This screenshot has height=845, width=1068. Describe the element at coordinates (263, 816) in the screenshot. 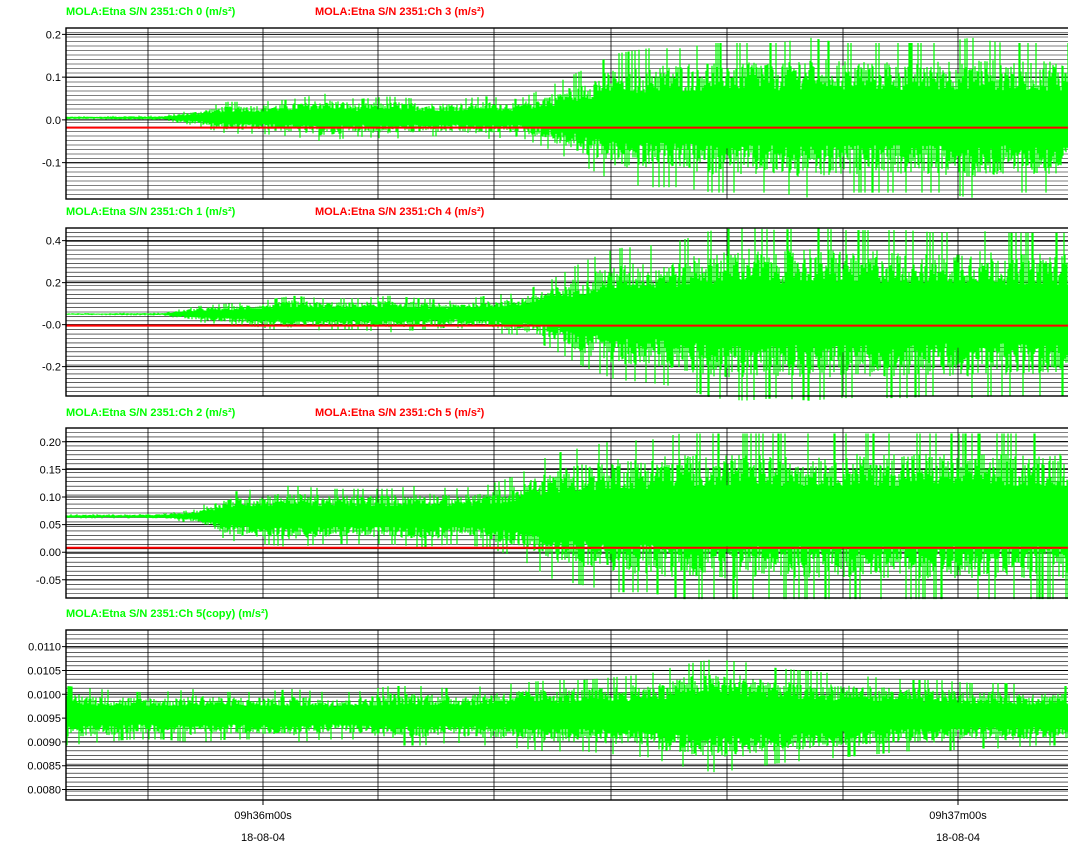

I see `x-tick-time-label: 09h36m00s` at that location.